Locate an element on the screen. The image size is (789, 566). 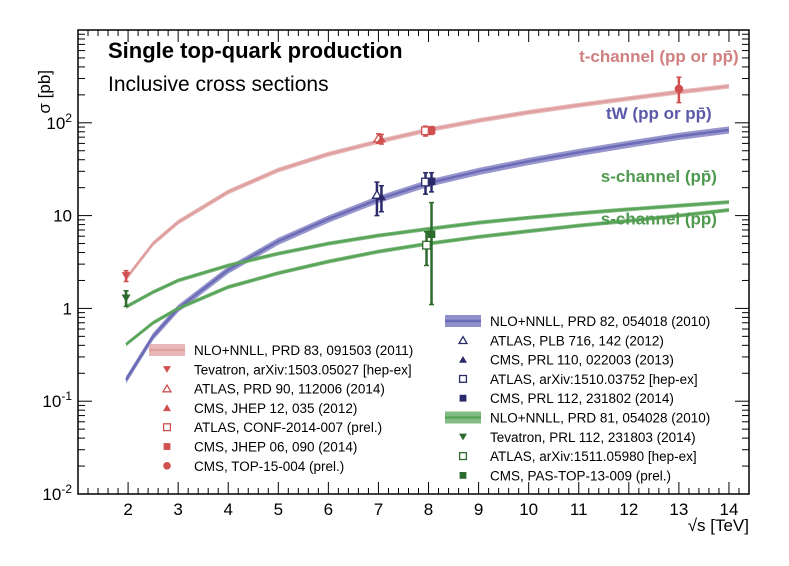
curve-label: s-channel (pp̄) is located at coordinates (659, 176).